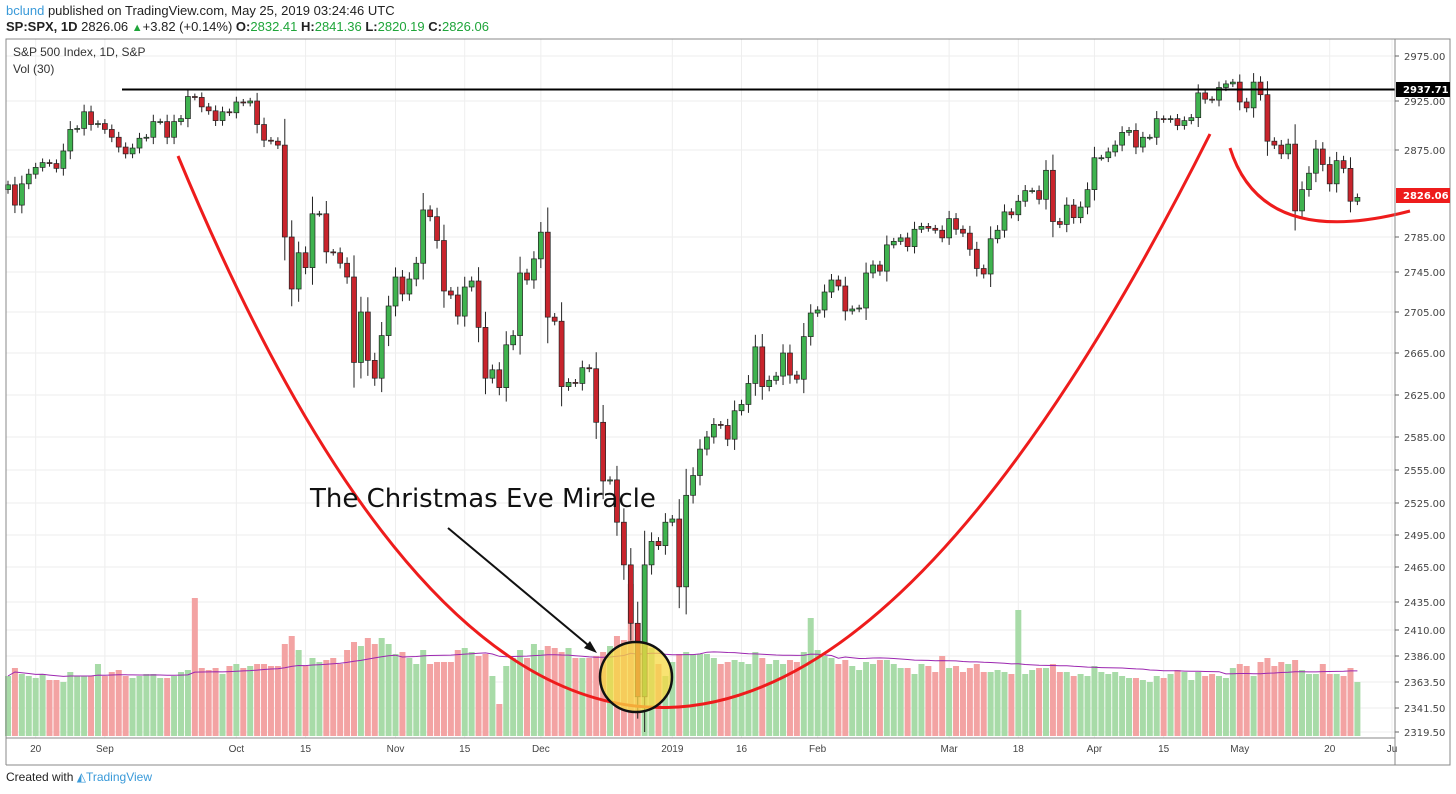  I want to click on author-link: bclund, so click(25, 10).